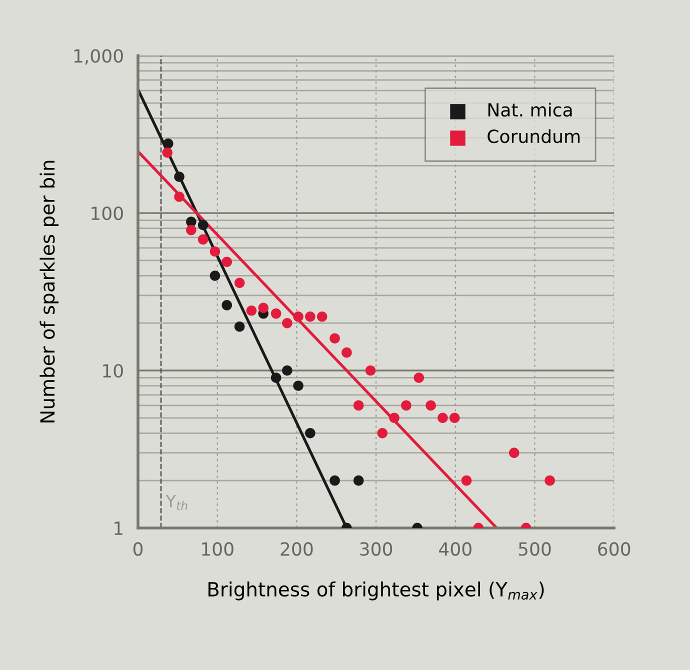 This screenshot has width=690, height=670. What do you see at coordinates (455, 549) in the screenshot?
I see `x-tick-label: 400` at bounding box center [455, 549].